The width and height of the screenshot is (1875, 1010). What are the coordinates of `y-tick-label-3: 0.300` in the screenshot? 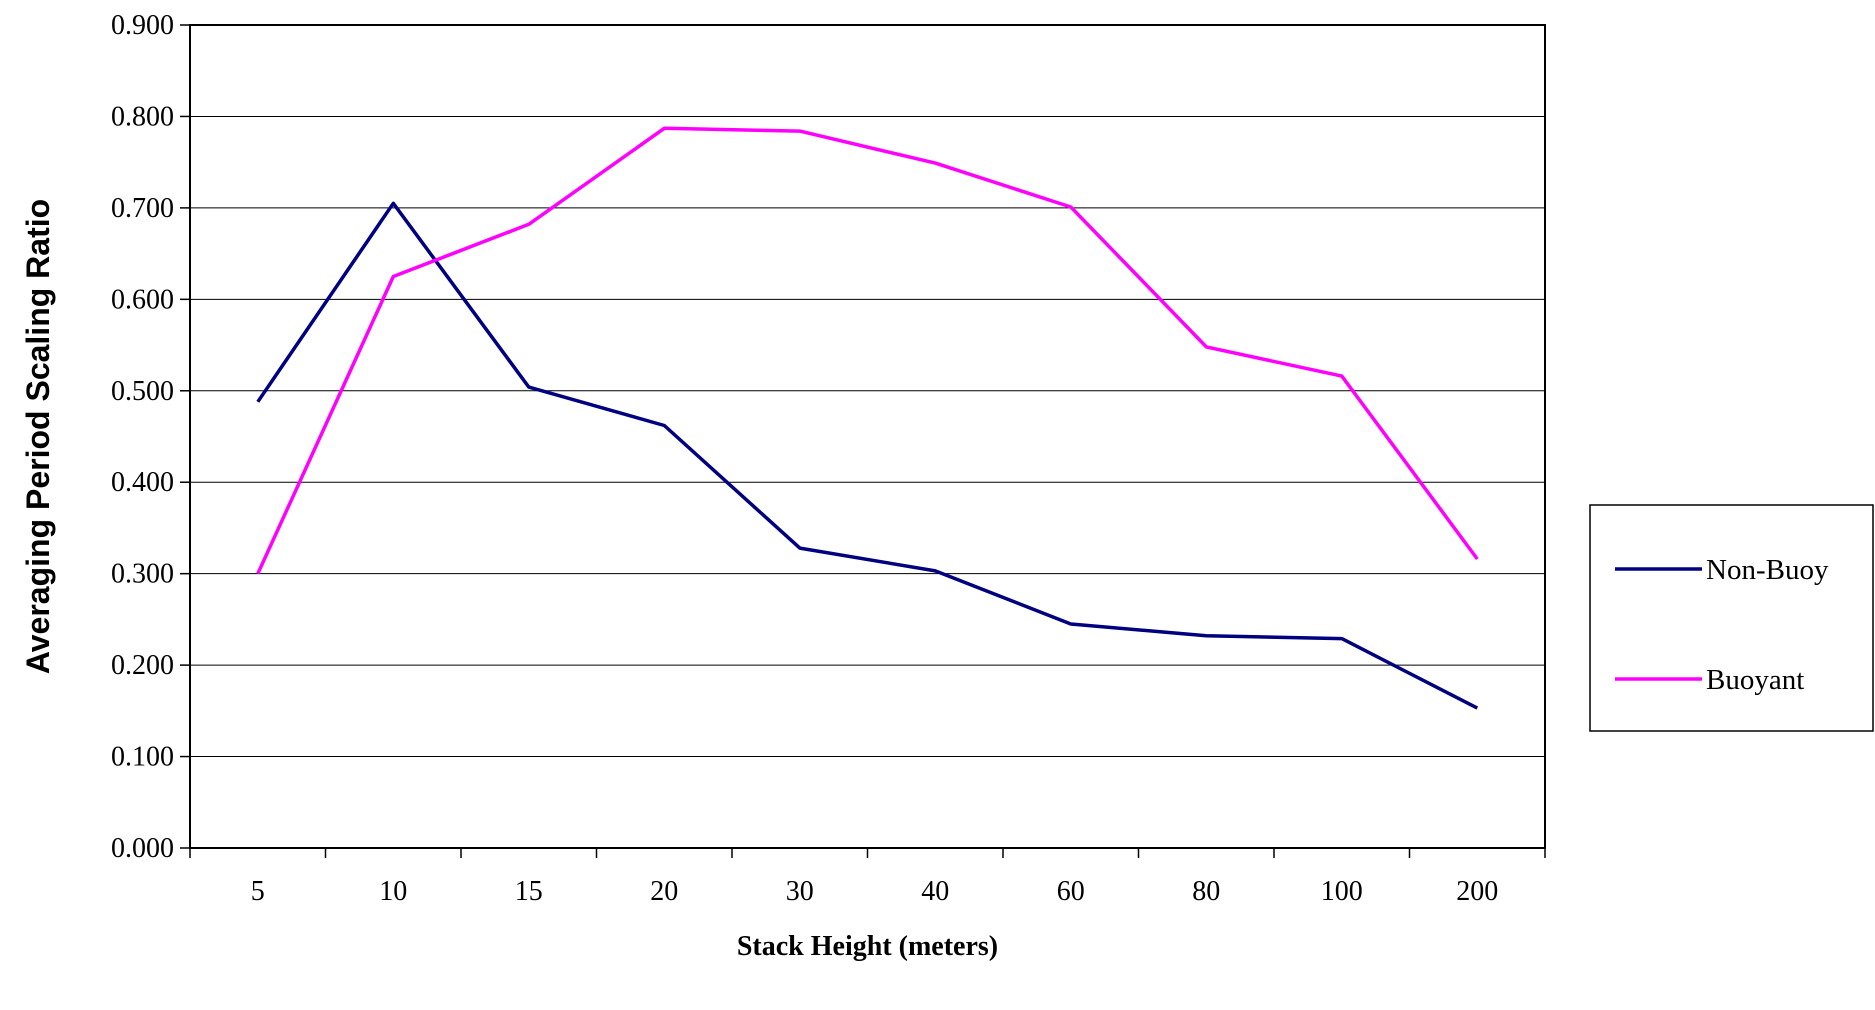 It's located at (142, 574).